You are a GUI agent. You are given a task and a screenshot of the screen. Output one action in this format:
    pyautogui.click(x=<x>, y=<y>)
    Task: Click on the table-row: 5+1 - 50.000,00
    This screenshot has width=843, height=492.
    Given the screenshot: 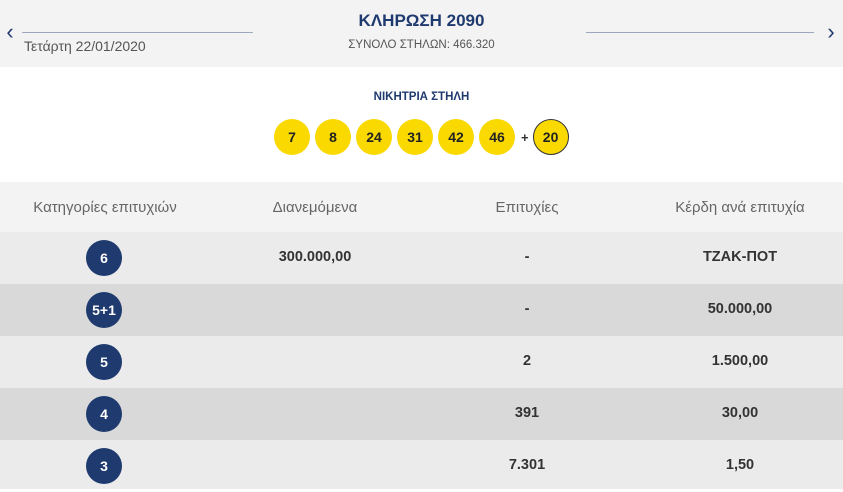 What is the action you would take?
    pyautogui.click(x=421, y=310)
    